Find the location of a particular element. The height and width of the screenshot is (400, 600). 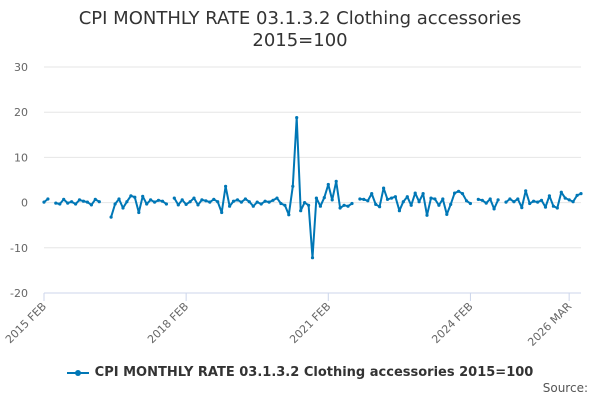

x-tick-label: 2026 MAR is located at coordinates (549, 324).